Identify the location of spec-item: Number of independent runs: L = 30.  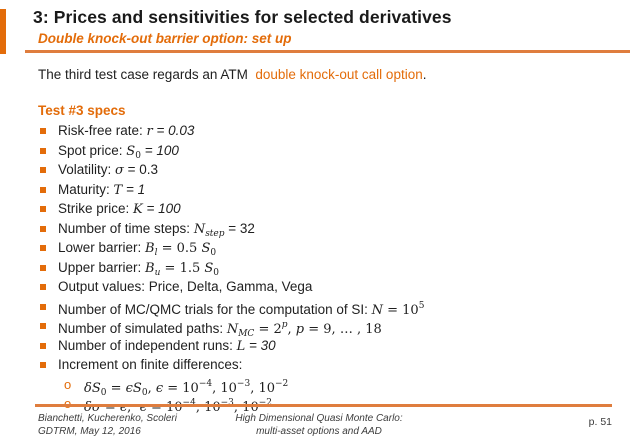
(232, 346).